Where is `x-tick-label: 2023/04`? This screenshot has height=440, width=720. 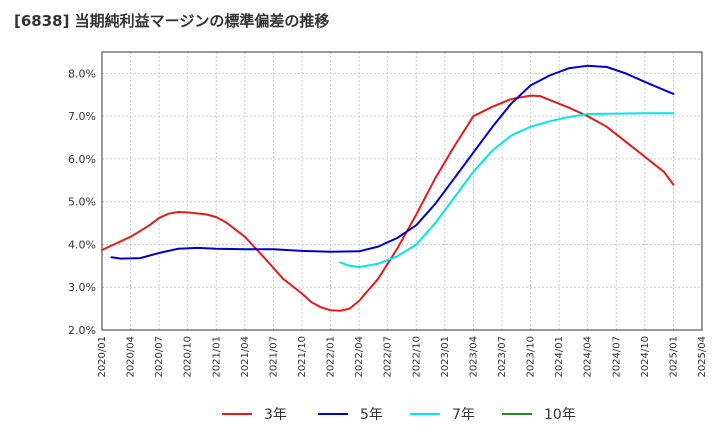
x-tick-label: 2023/04 is located at coordinates (473, 357).